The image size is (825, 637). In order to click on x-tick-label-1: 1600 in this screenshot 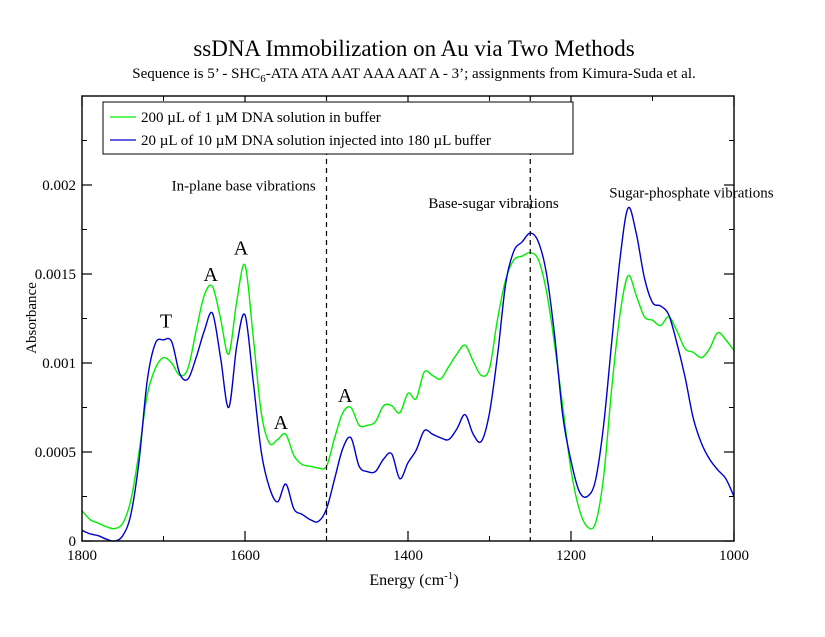, I will do `click(245, 556)`.